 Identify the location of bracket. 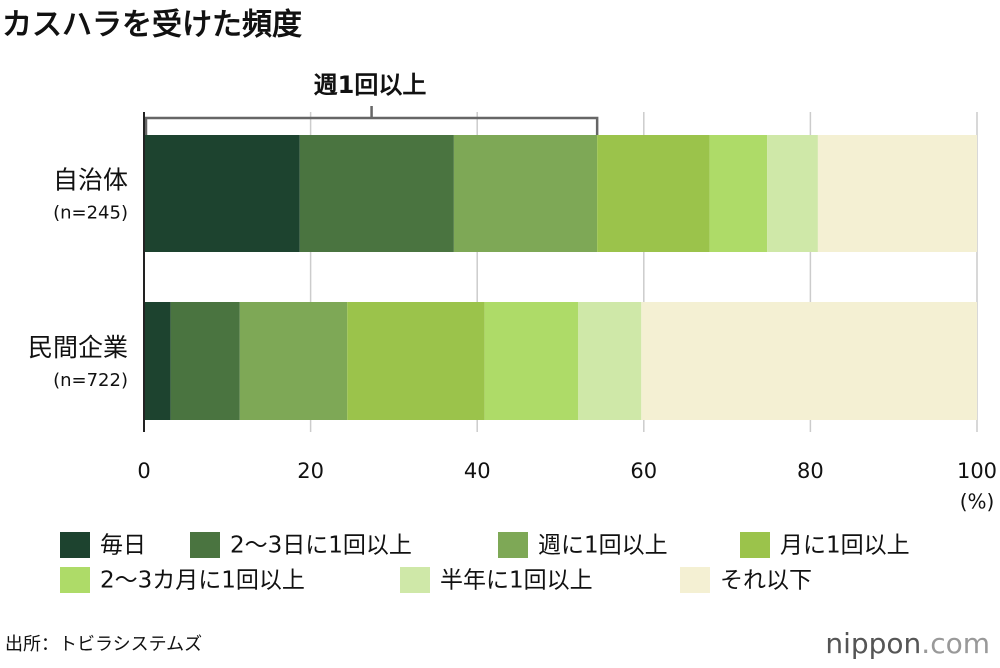
(371, 120).